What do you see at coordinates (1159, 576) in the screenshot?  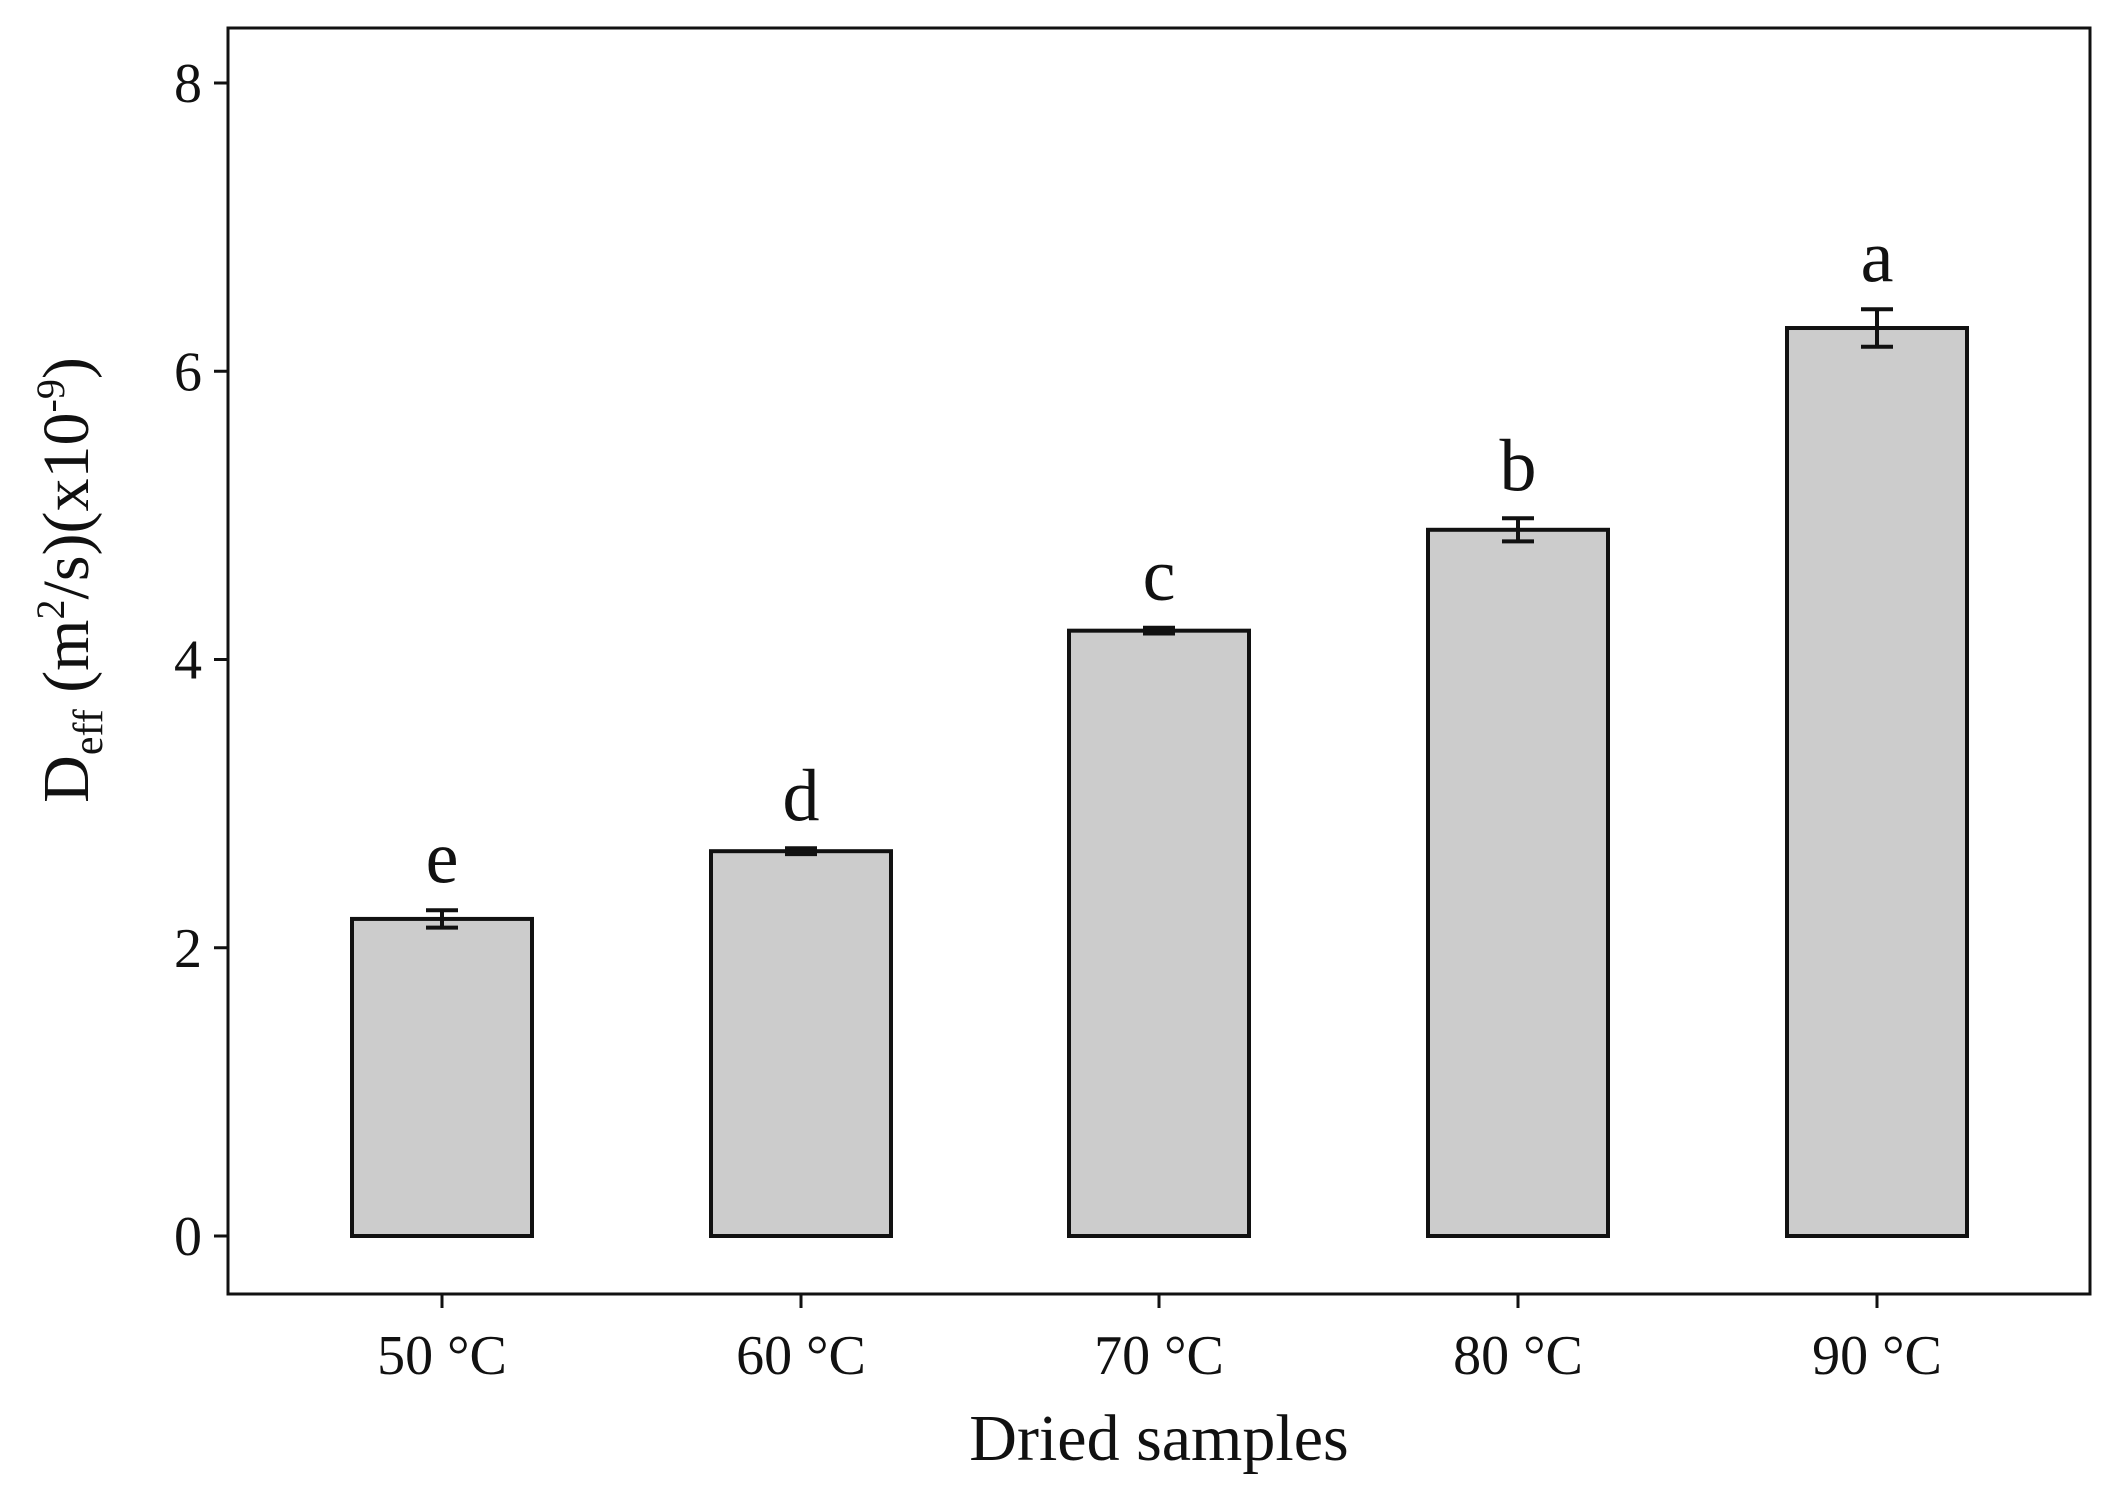 I see `significance-letter: c` at bounding box center [1159, 576].